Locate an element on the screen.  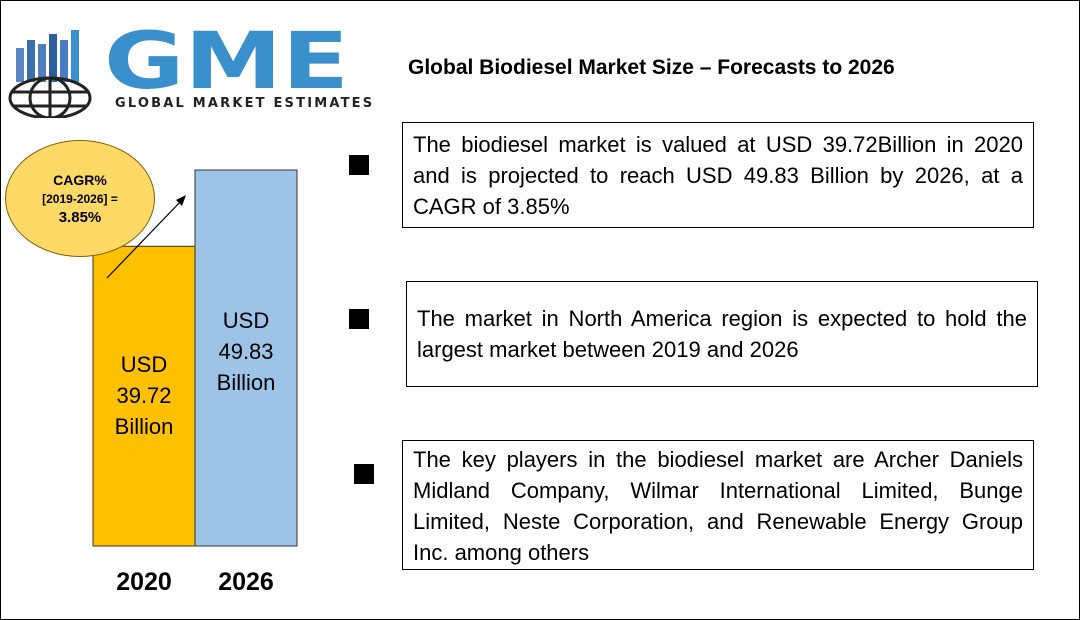
bar-label-2020-3: Billion is located at coordinates (144, 426).